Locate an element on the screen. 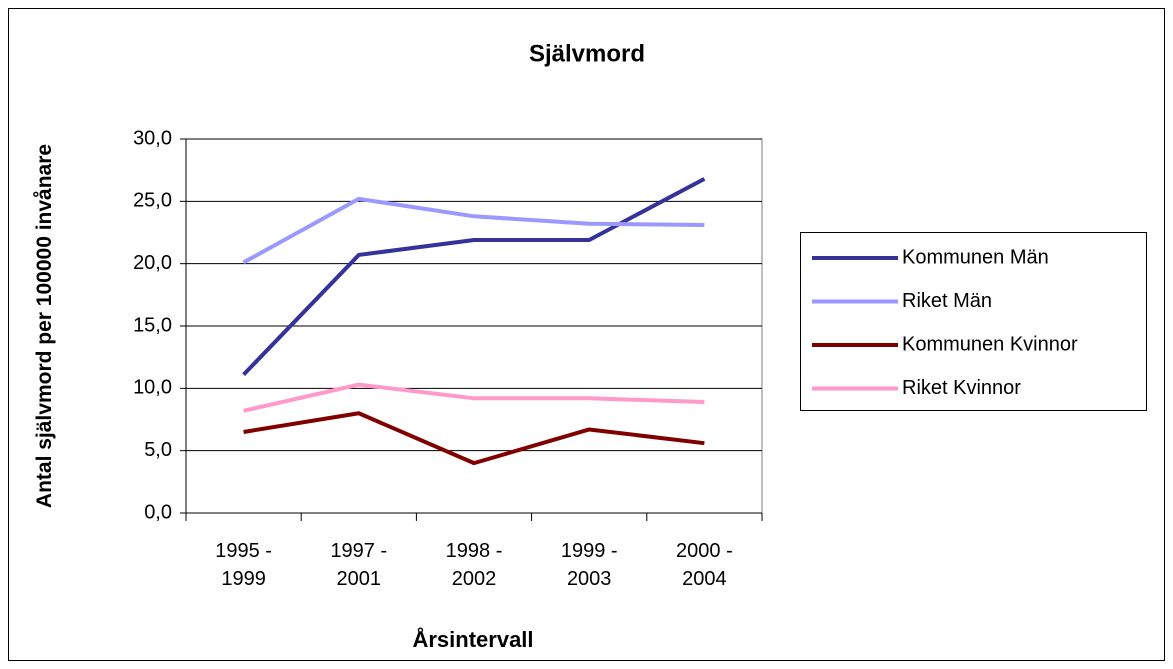 Image resolution: width=1173 pixels, height=669 pixels. x-tick-label: 1998 - 2002 is located at coordinates (474, 565).